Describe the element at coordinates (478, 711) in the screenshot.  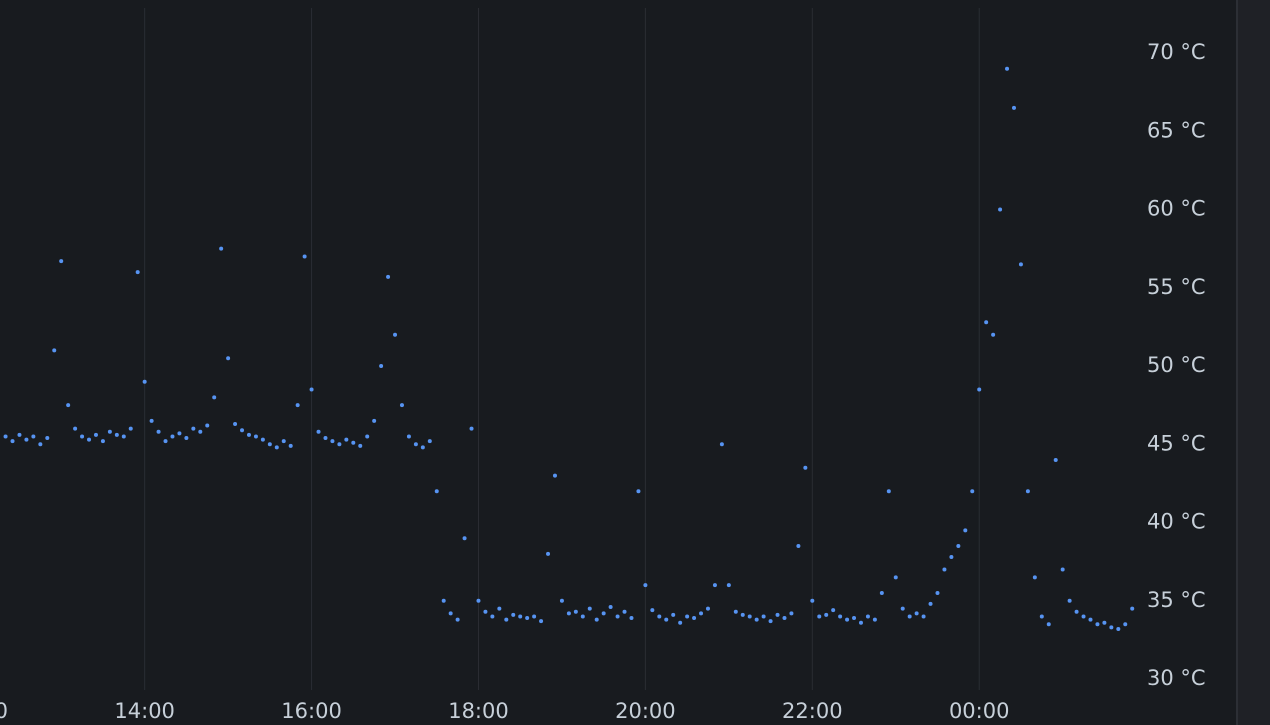
I see `x-tick-label: 18:00` at that location.